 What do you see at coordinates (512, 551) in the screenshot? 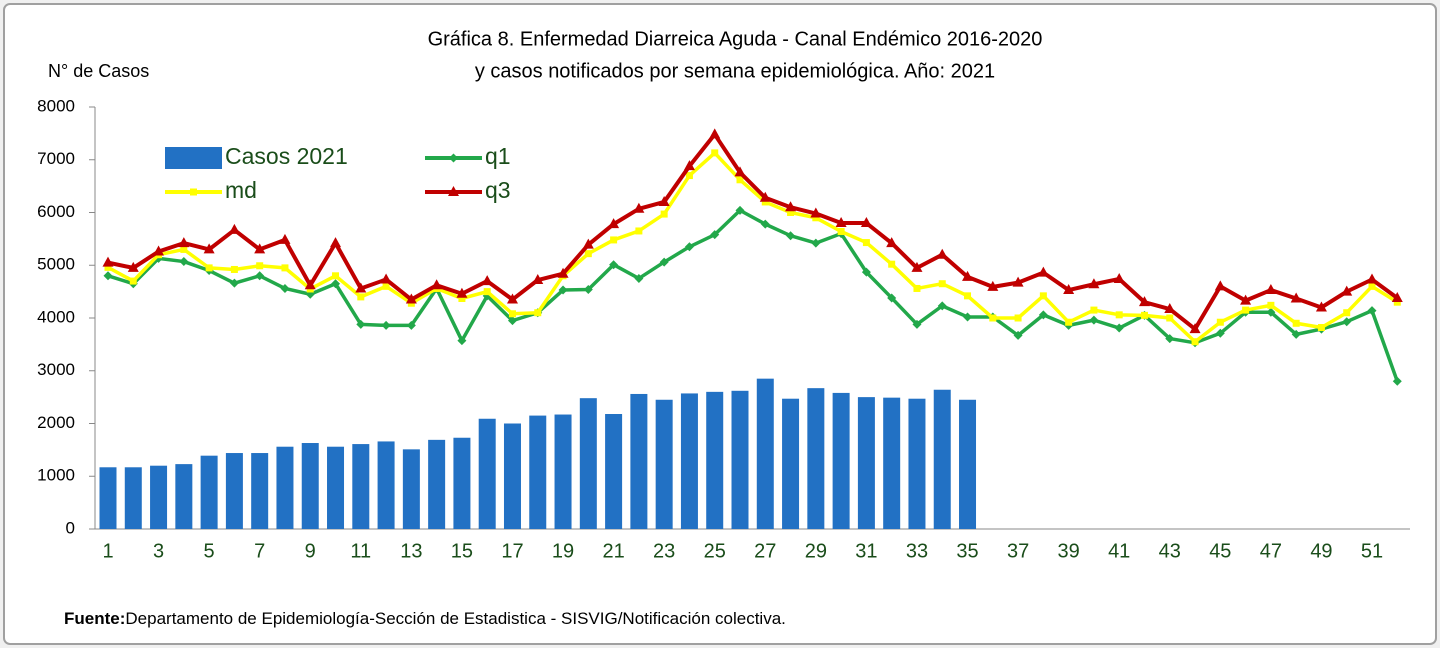
I see `x-tick-label: 17` at bounding box center [512, 551].